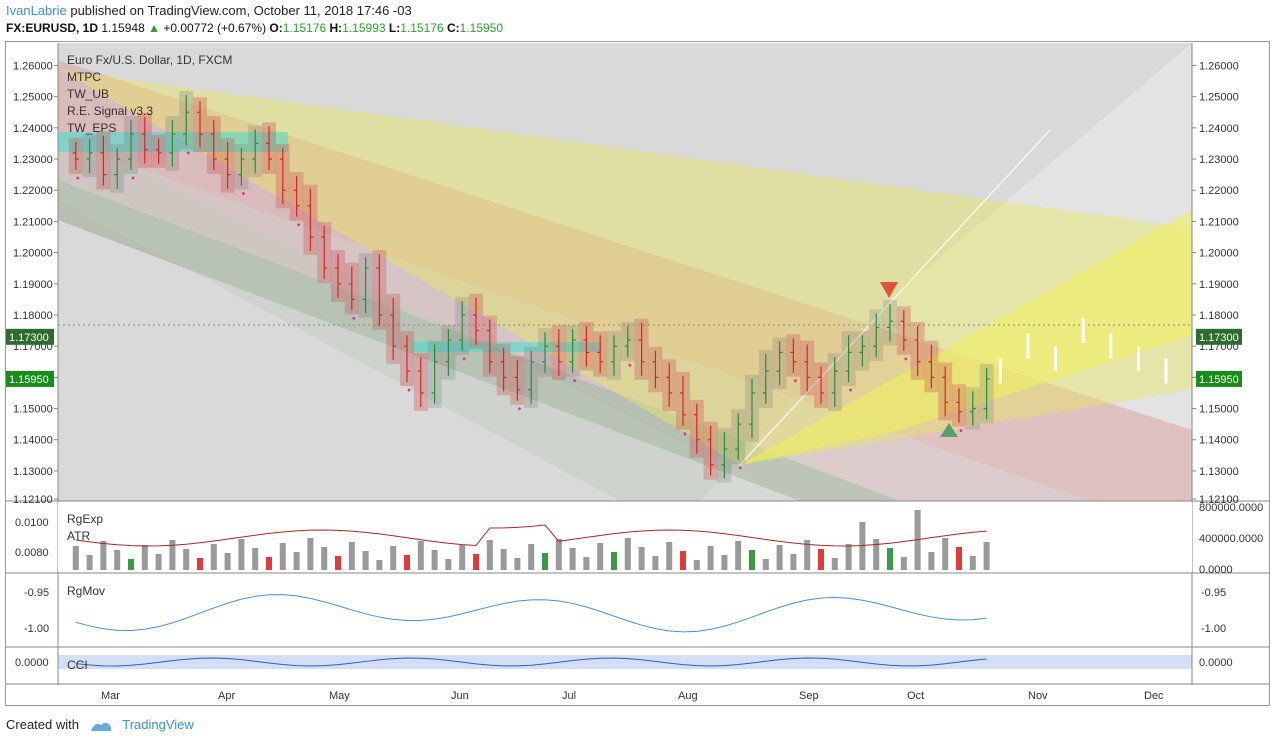 This screenshot has height=743, width=1276. I want to click on open-label: O:, so click(276, 28).